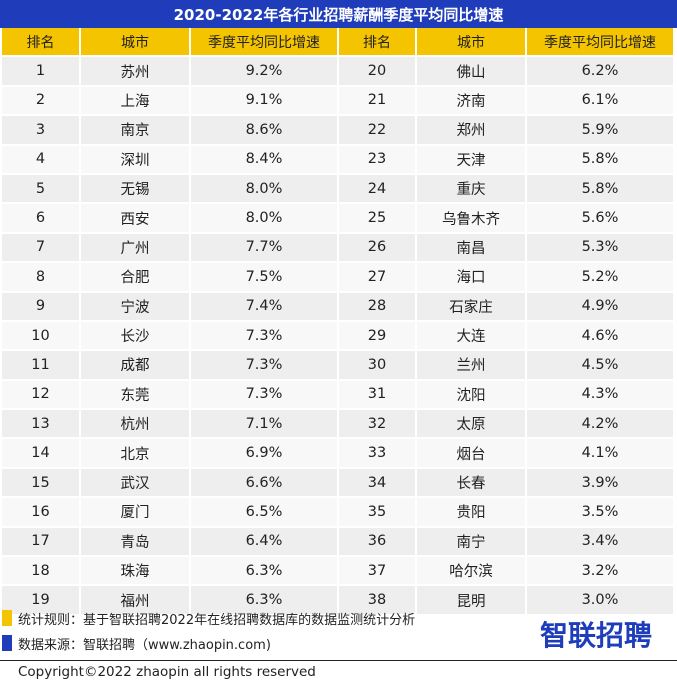 The image size is (677, 689). I want to click on rank-cell: 15, so click(41, 483).